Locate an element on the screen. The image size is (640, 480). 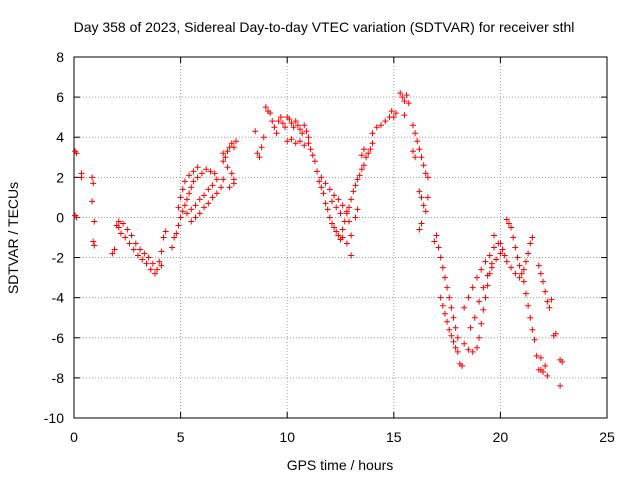
x-tick-label: 25 is located at coordinates (607, 437).